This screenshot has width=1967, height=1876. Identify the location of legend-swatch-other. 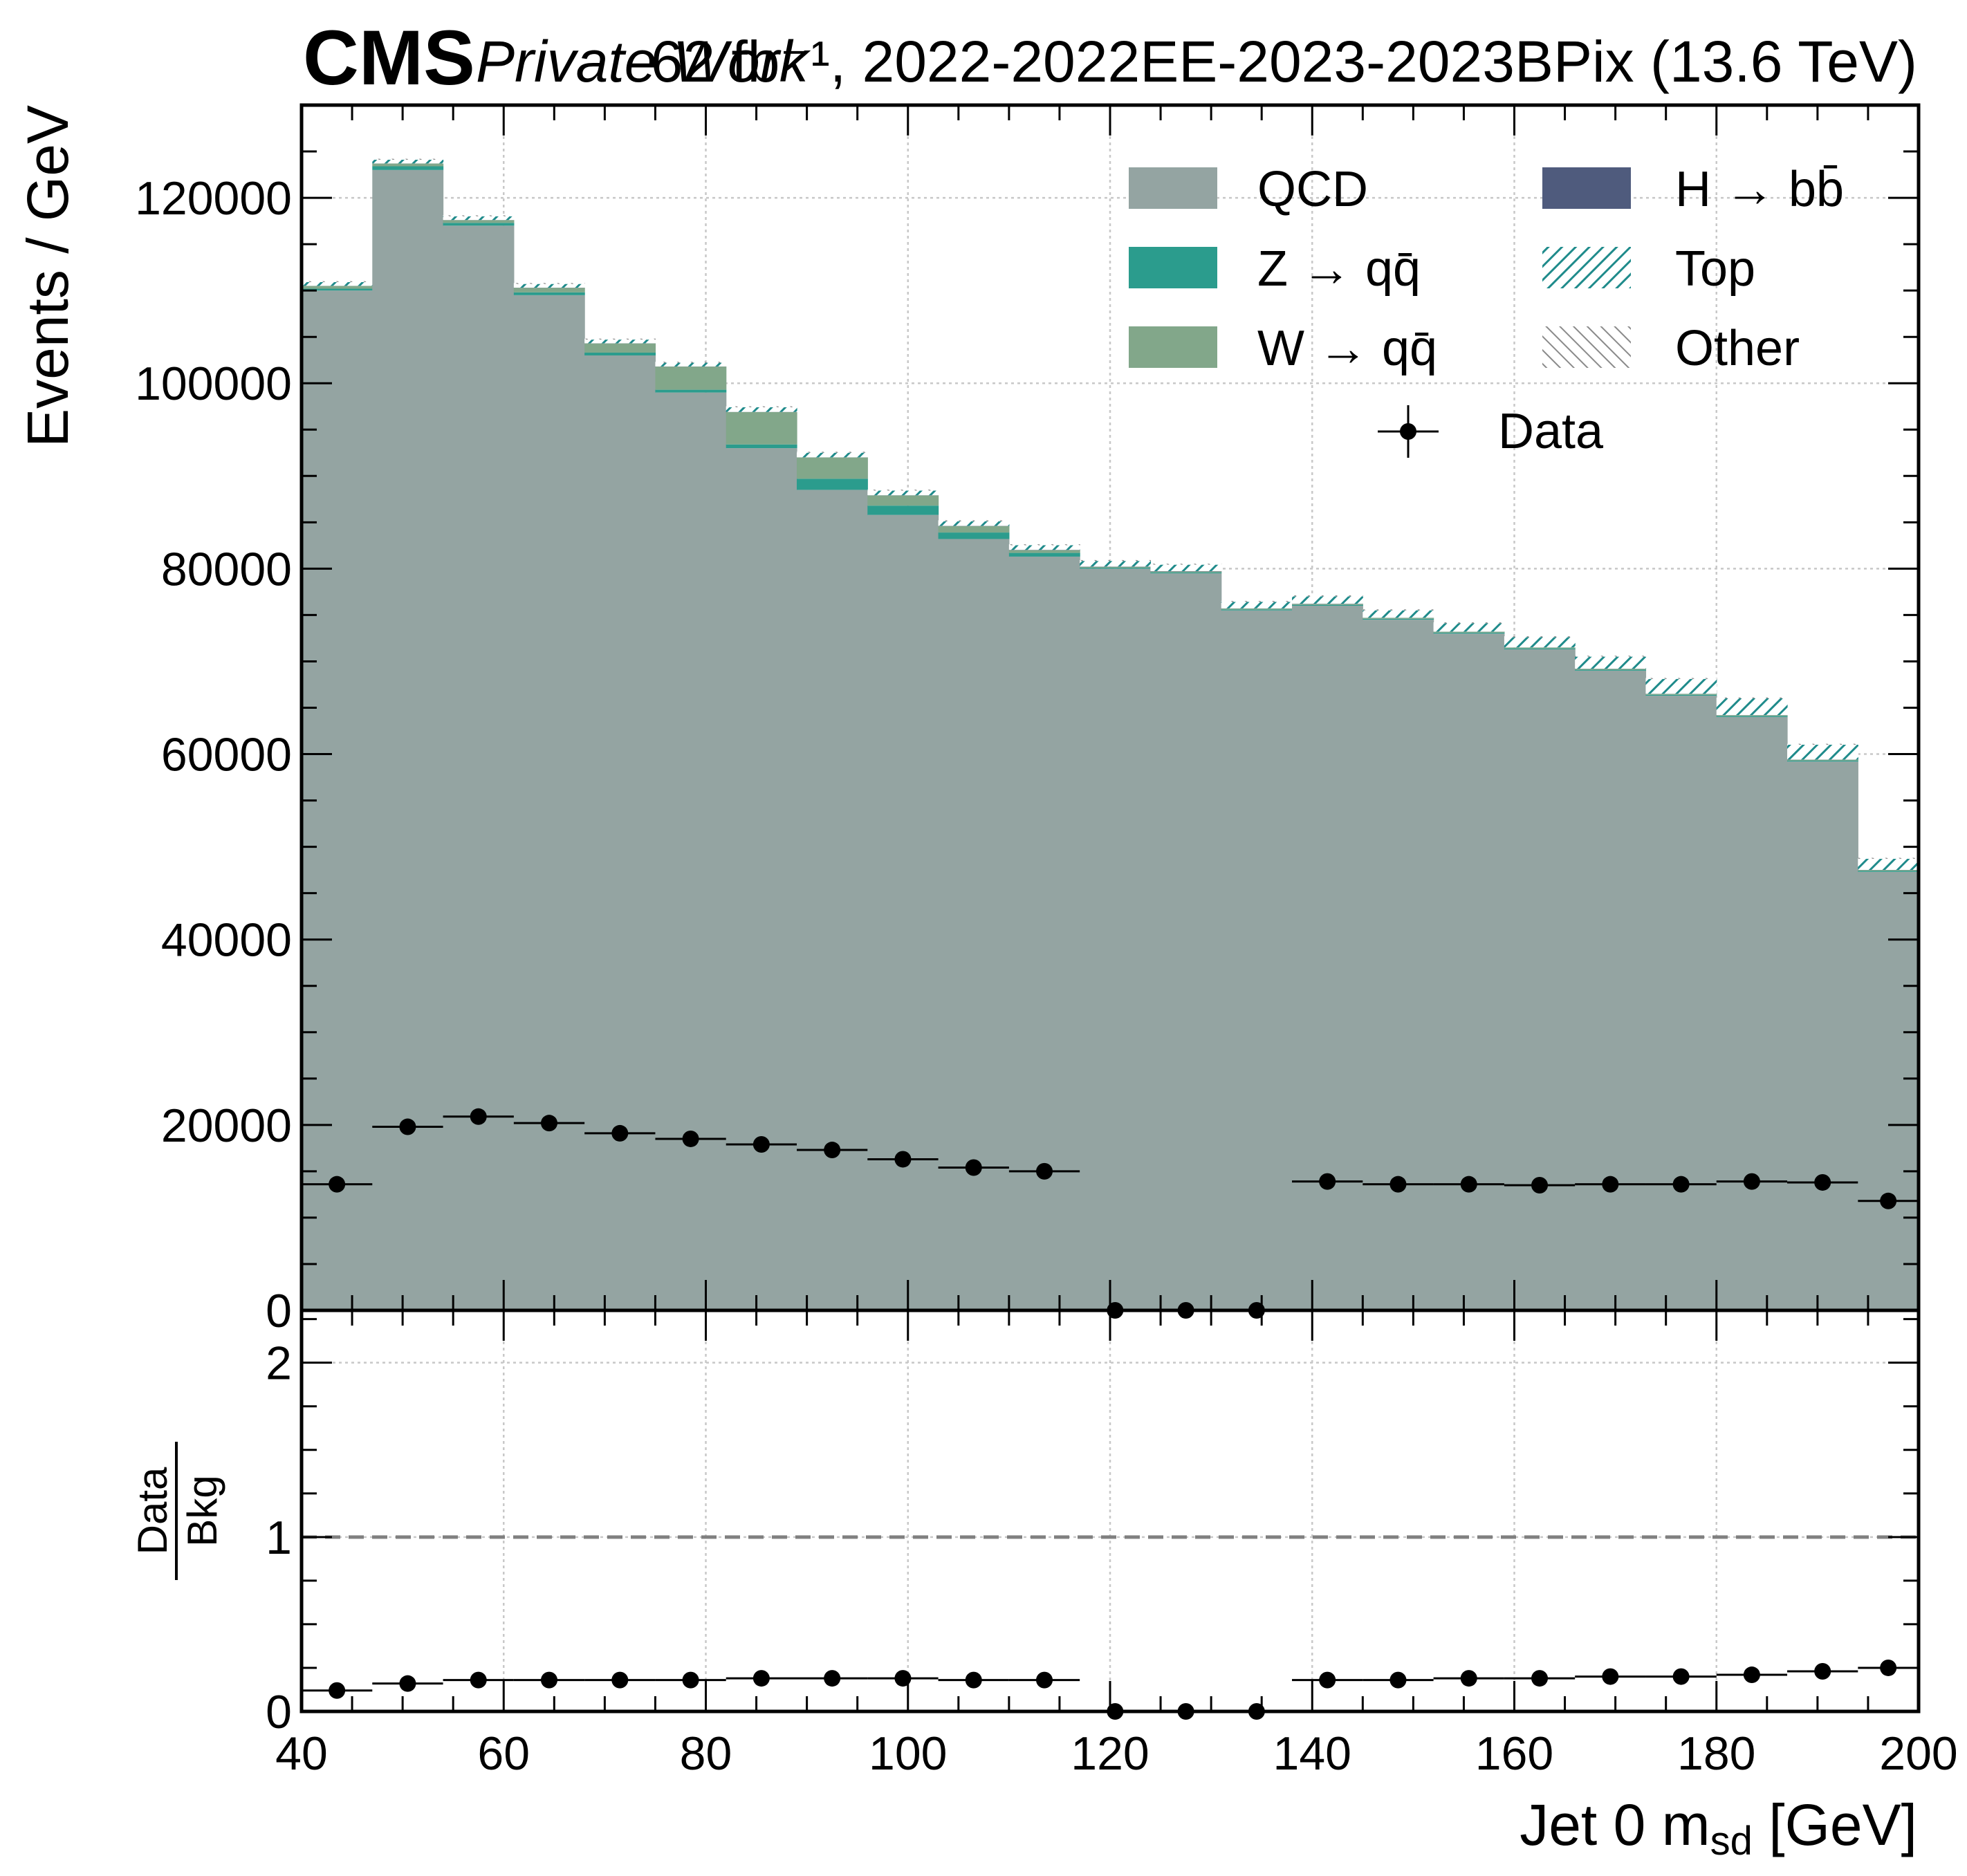
(1586, 347).